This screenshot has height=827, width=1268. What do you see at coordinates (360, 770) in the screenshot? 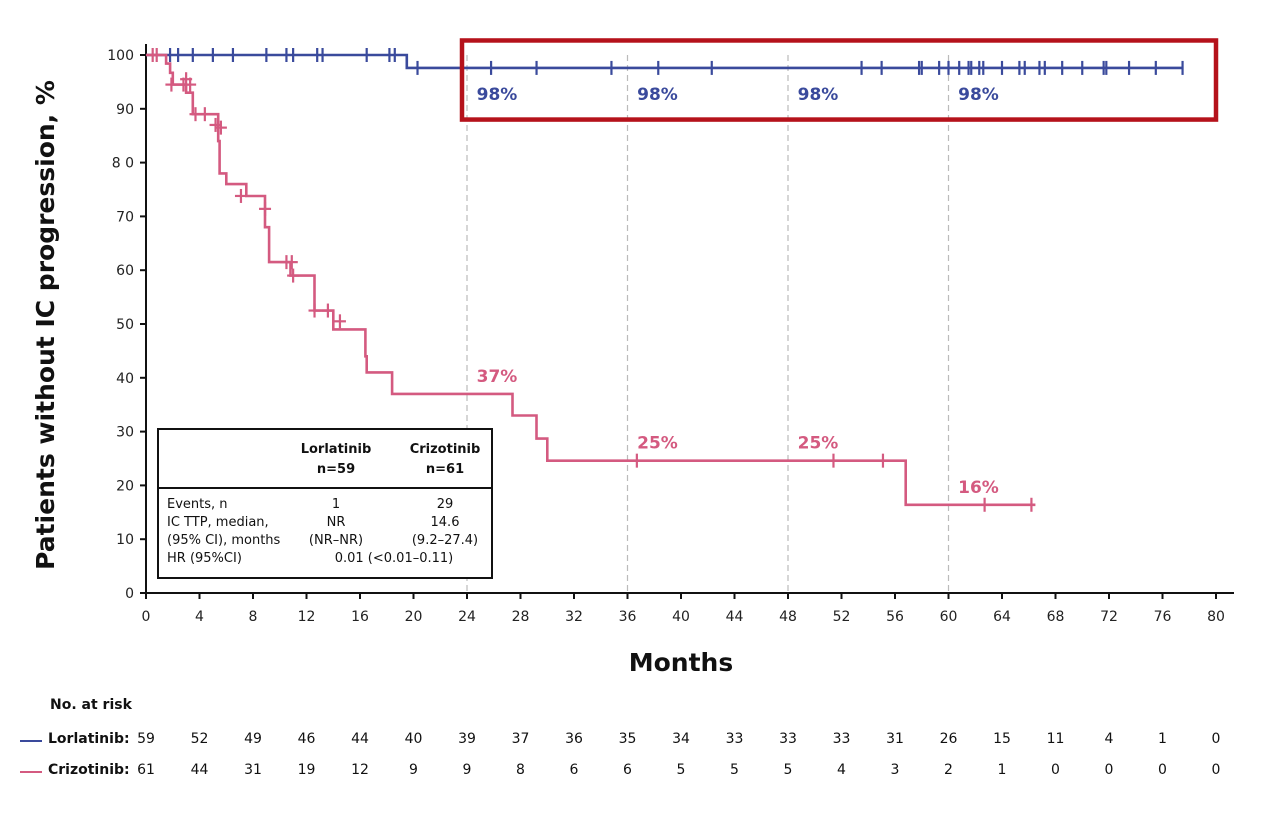
I see `risk-crizotinib-16: 12` at bounding box center [360, 770].